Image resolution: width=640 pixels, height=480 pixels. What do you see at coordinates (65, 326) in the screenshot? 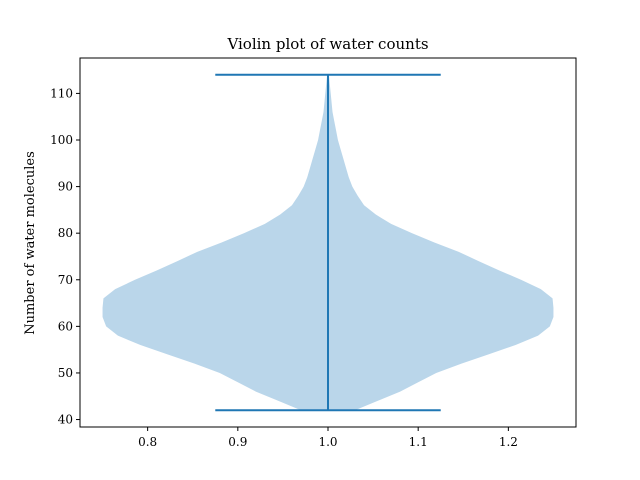
I see `y-tick-label: 60` at bounding box center [65, 326].